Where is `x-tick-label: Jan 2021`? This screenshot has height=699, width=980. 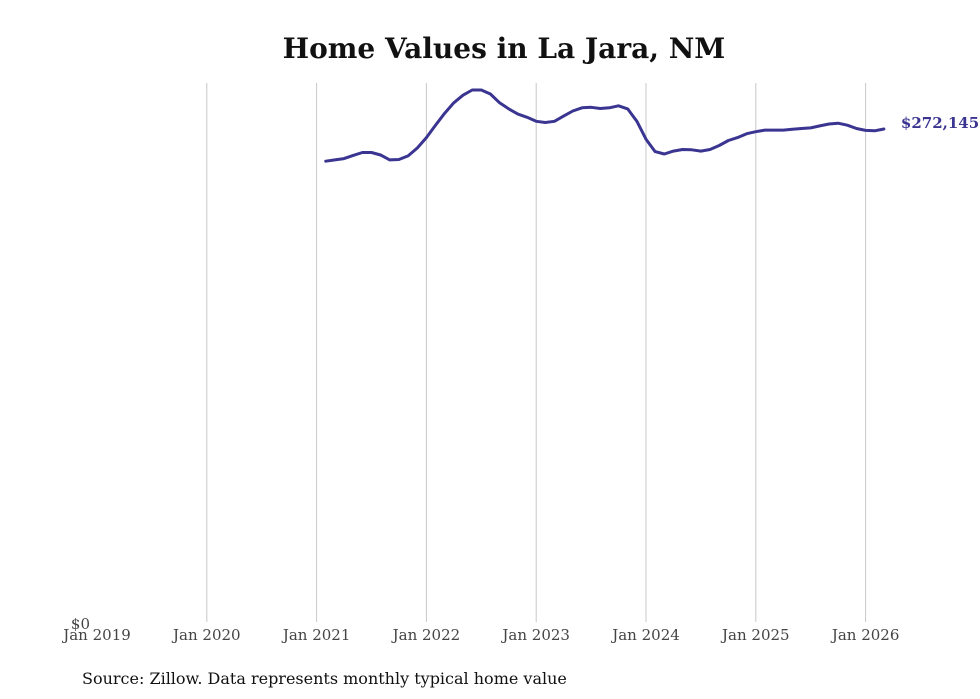
x-tick-label: Jan 2021 is located at coordinates (316, 635).